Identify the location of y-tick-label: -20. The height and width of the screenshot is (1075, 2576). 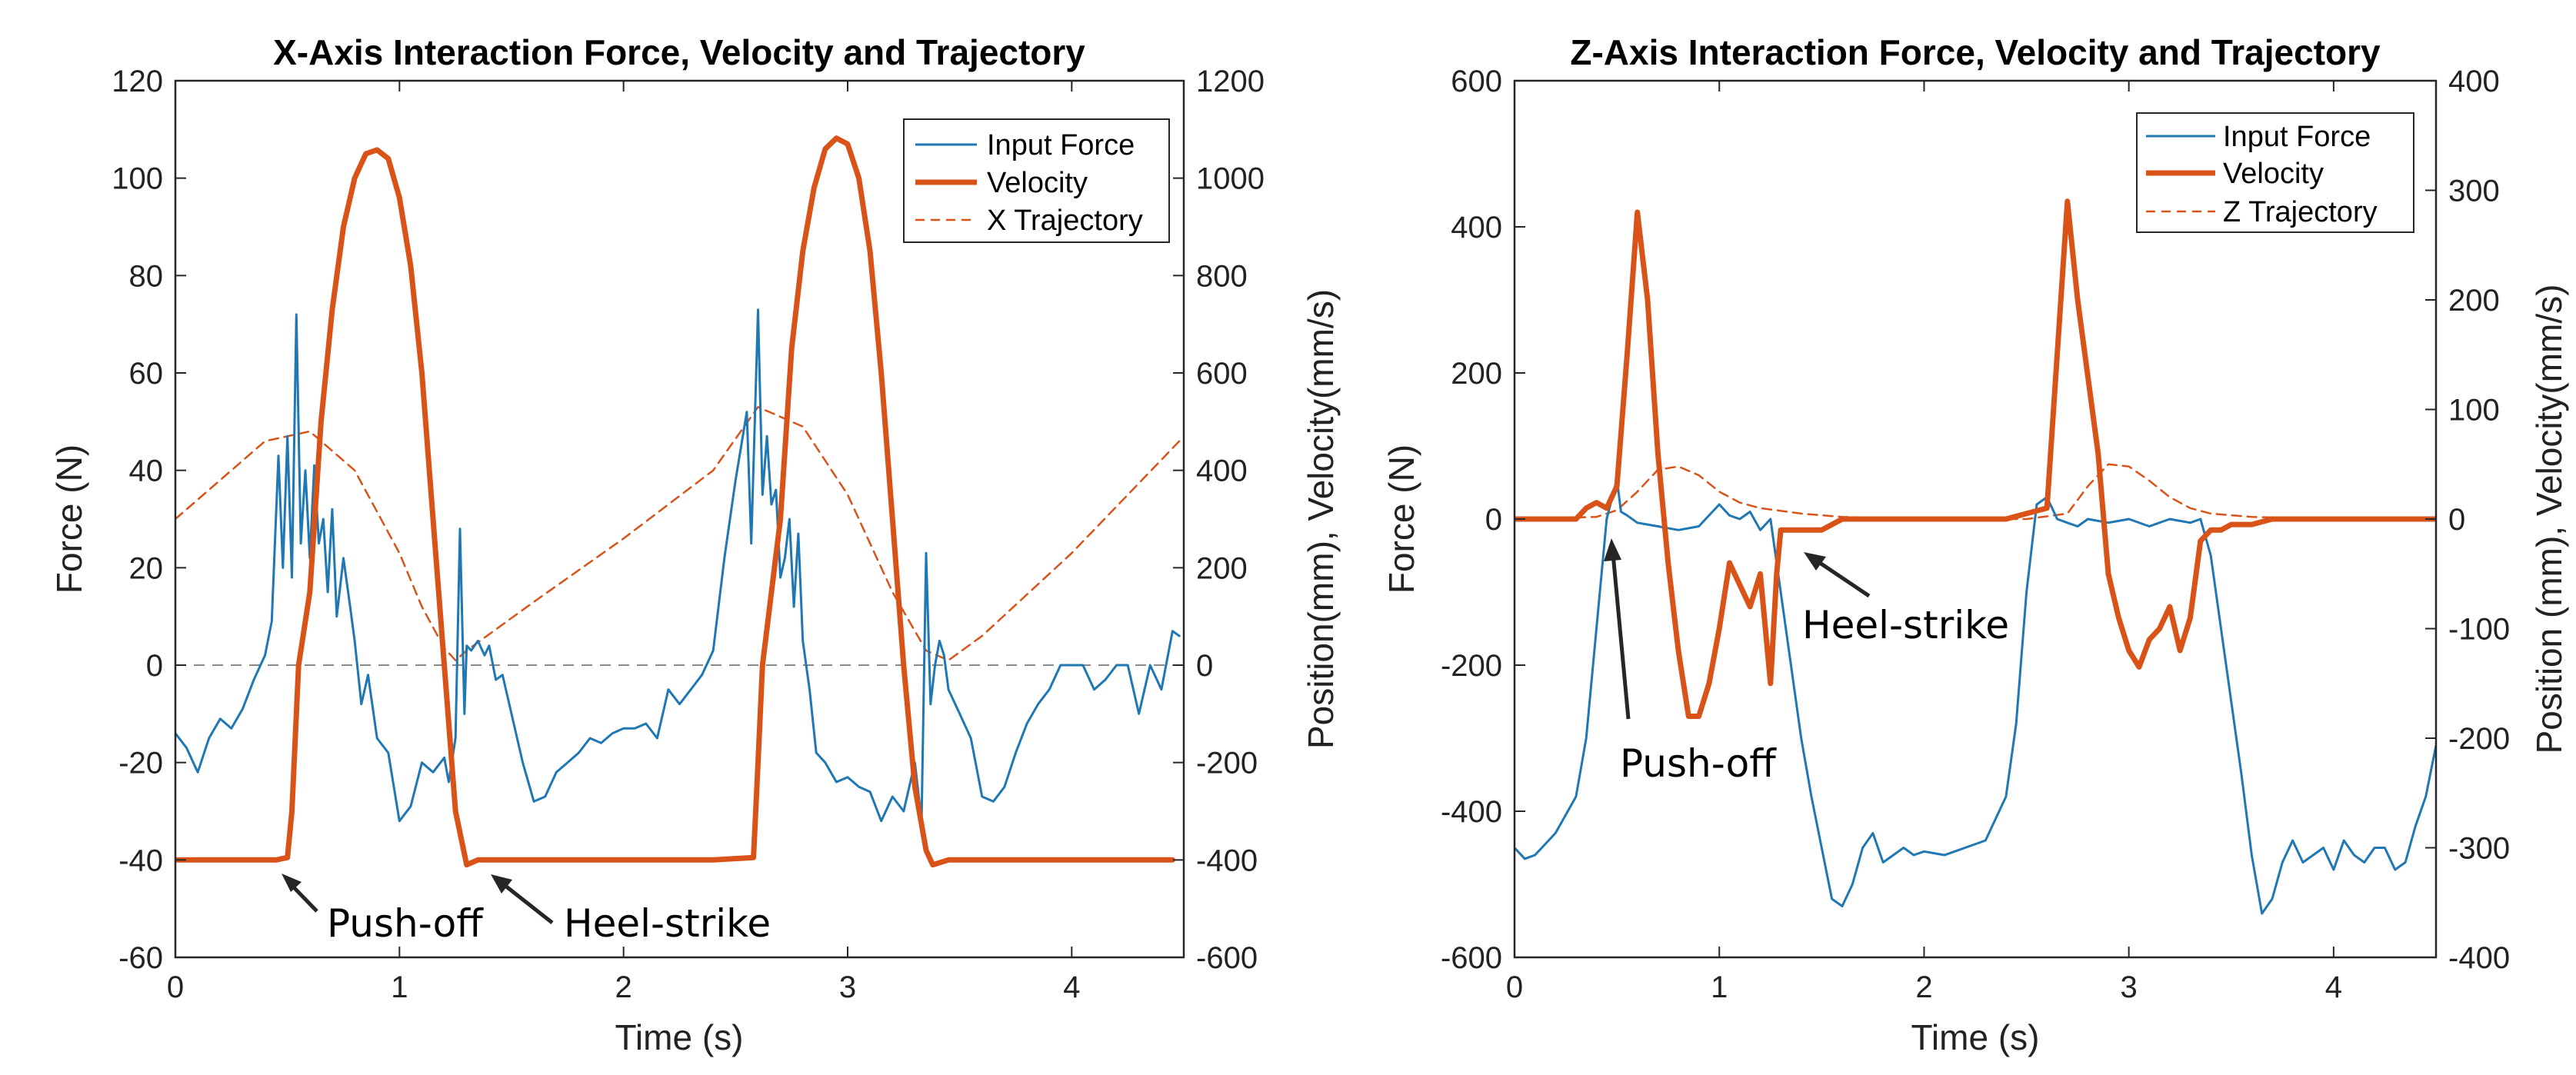
(140, 763).